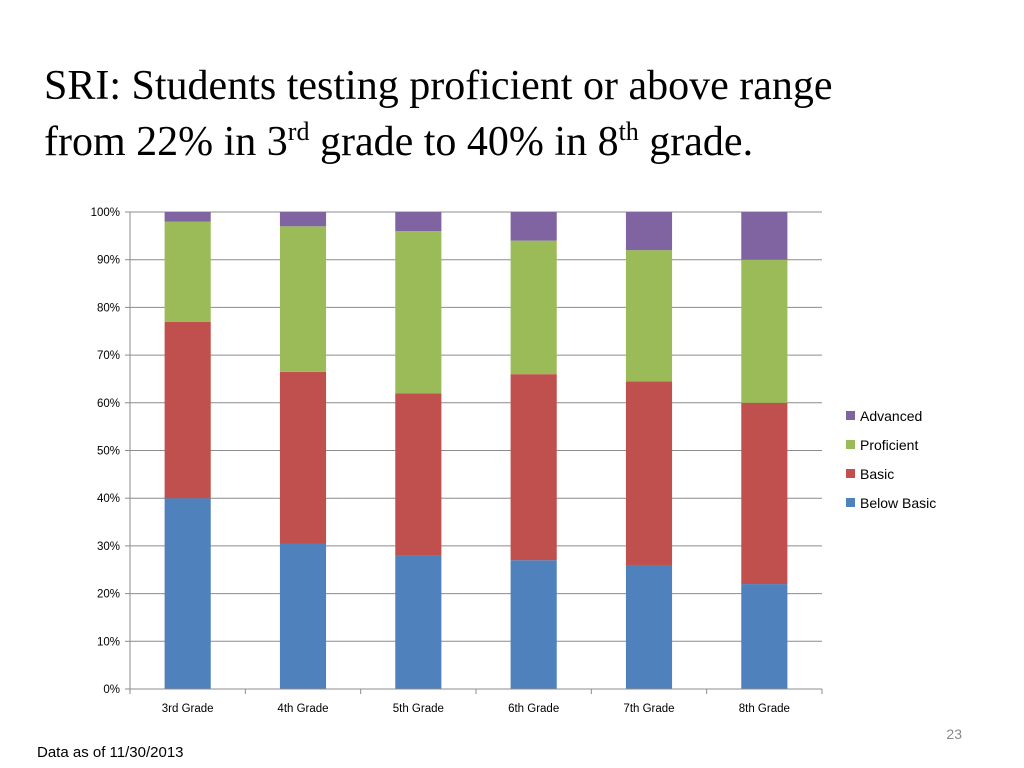 The image size is (1024, 768). What do you see at coordinates (302, 709) in the screenshot?
I see `x-tick-label: 4th Grade` at bounding box center [302, 709].